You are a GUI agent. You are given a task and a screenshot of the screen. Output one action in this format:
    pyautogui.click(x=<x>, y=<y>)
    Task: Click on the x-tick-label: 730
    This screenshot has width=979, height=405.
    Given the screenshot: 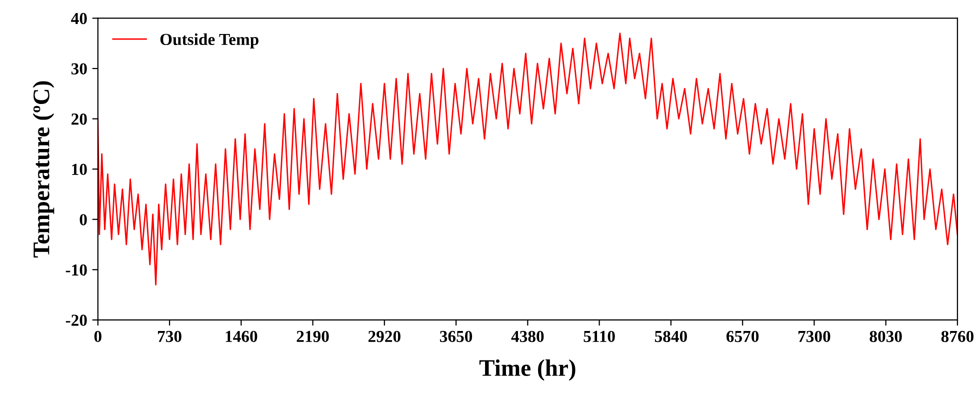 What is the action you would take?
    pyautogui.click(x=170, y=336)
    